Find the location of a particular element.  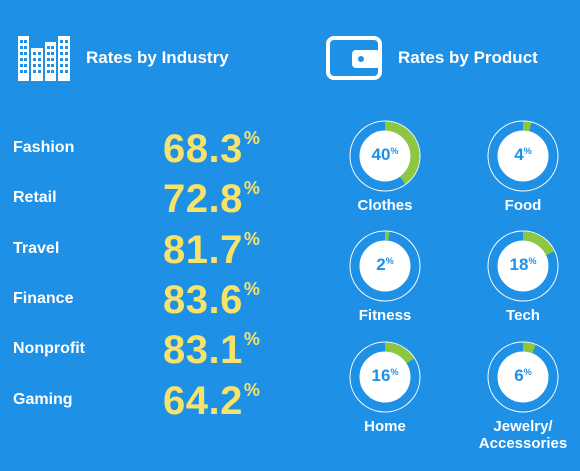

donut-number: 2 is located at coordinates (381, 264).